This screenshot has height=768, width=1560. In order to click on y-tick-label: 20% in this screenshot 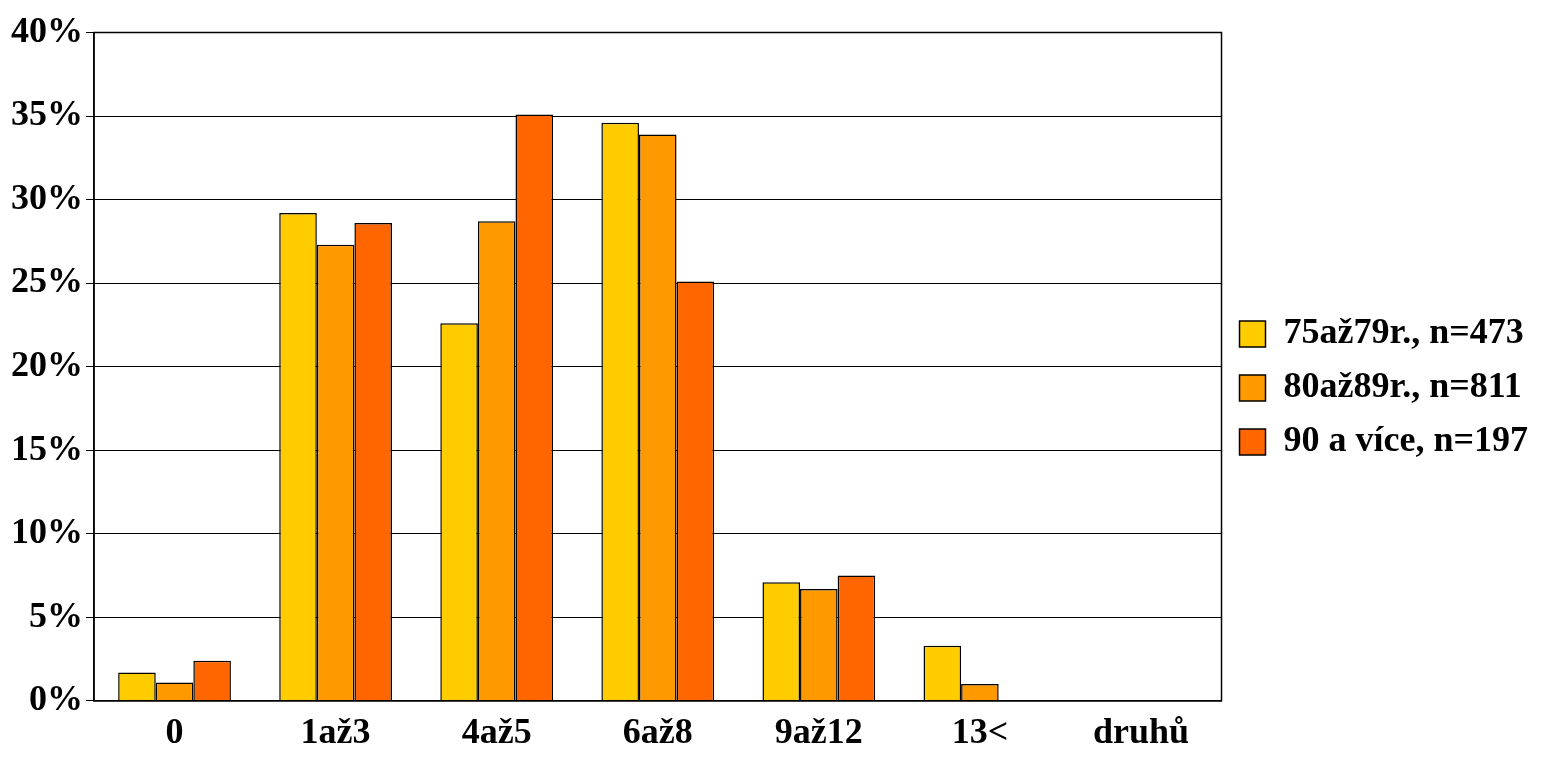, I will do `click(47, 364)`.